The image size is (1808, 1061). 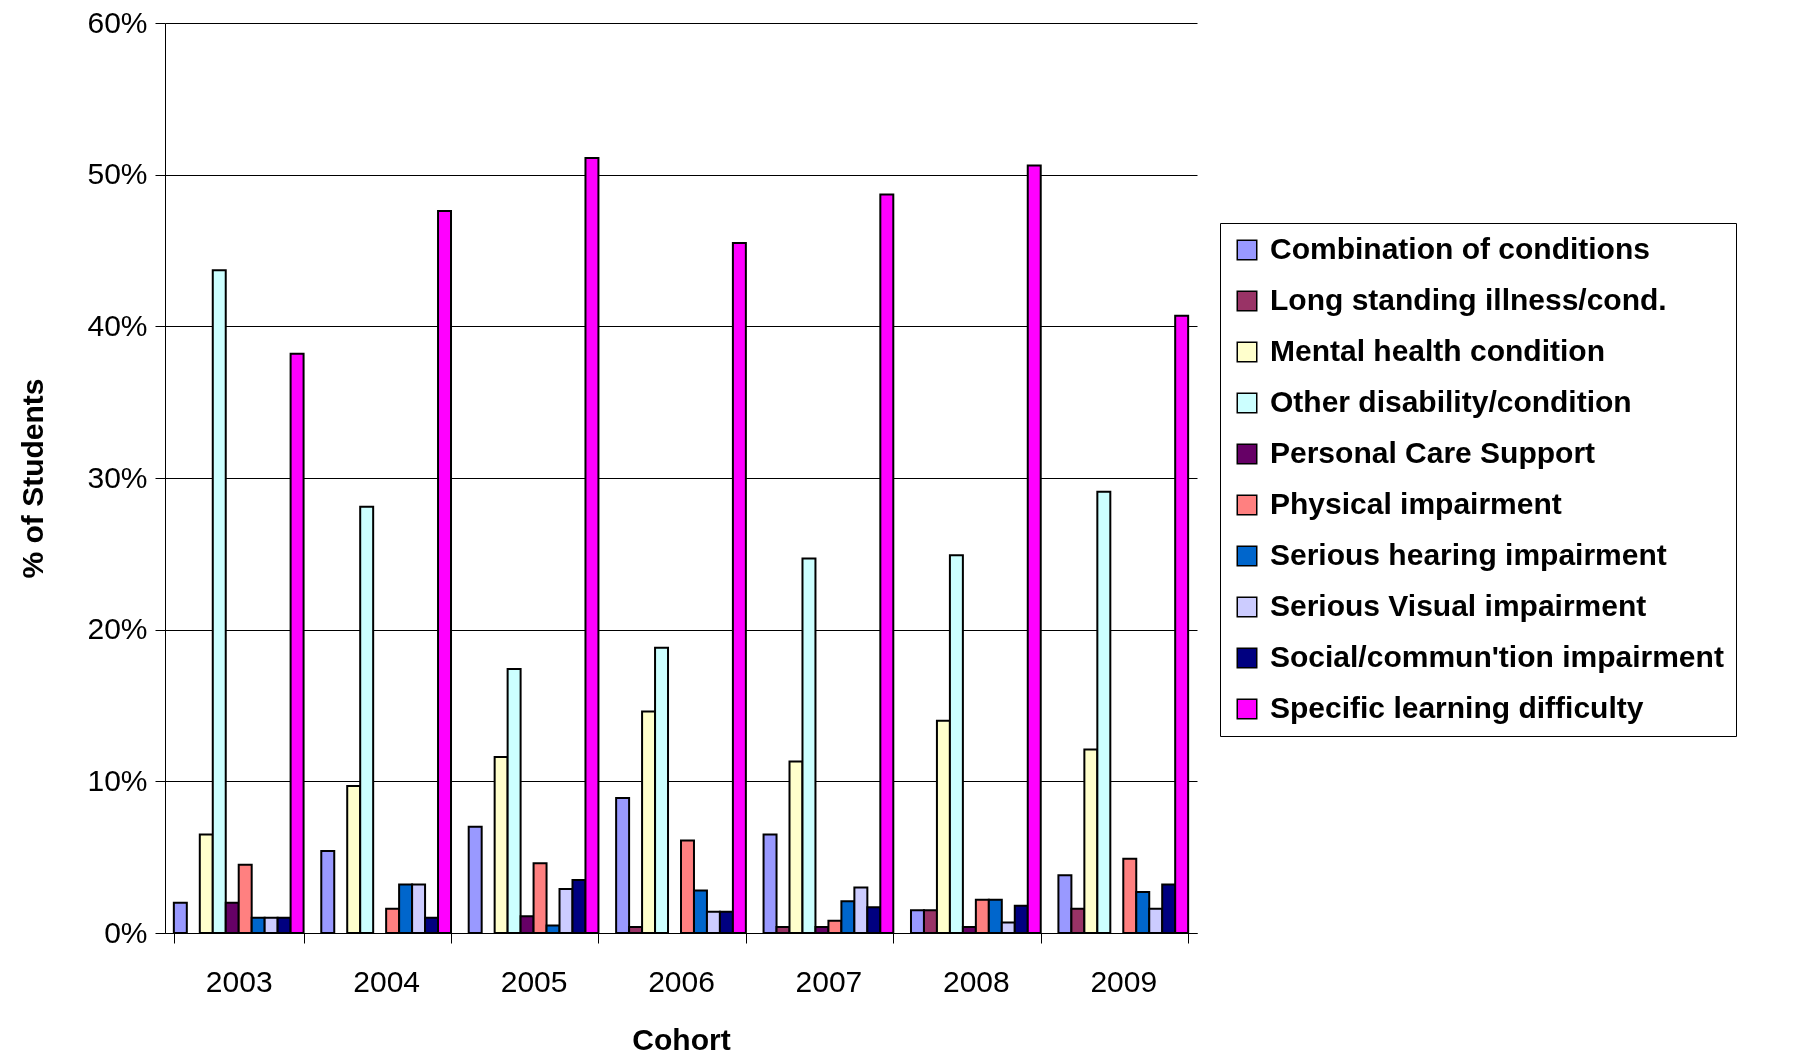 What do you see at coordinates (1457, 707) in the screenshot?
I see `legend-label: Specific learning difficulty` at bounding box center [1457, 707].